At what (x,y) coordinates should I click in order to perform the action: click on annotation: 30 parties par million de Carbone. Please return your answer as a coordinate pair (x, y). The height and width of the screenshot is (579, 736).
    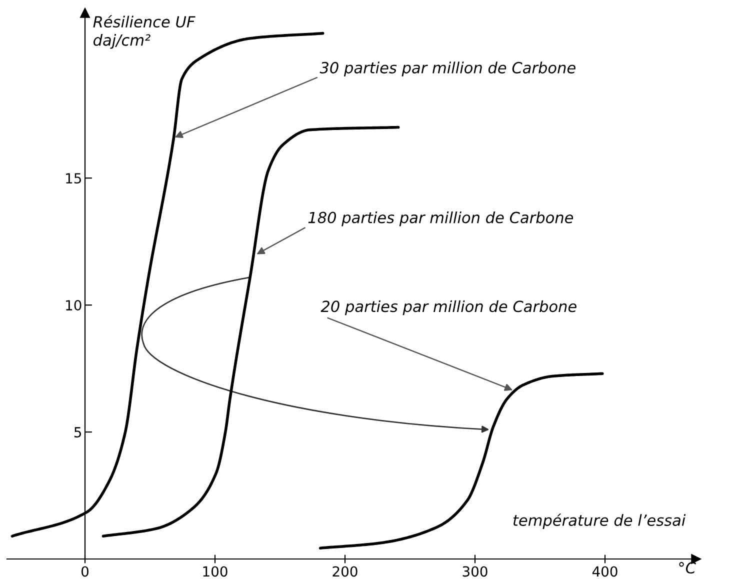
    Looking at the image, I should click on (448, 69).